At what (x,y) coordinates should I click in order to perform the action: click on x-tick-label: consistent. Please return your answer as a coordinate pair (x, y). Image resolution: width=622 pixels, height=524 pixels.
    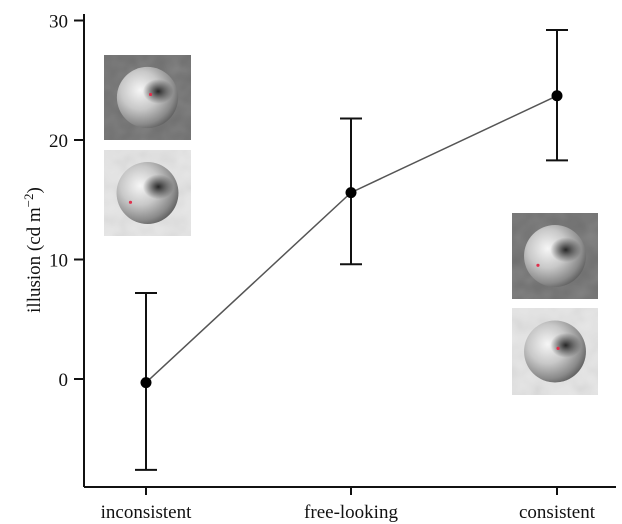
    Looking at the image, I should click on (557, 512).